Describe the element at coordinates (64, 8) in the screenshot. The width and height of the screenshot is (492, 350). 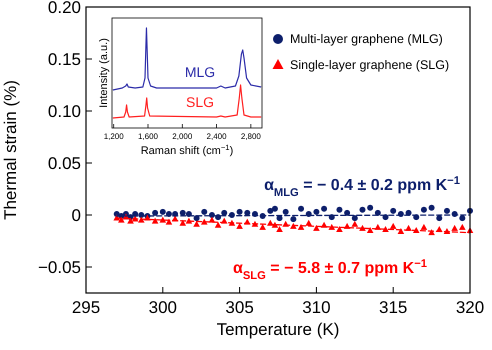
I see `y-tick-label: 0.20` at that location.